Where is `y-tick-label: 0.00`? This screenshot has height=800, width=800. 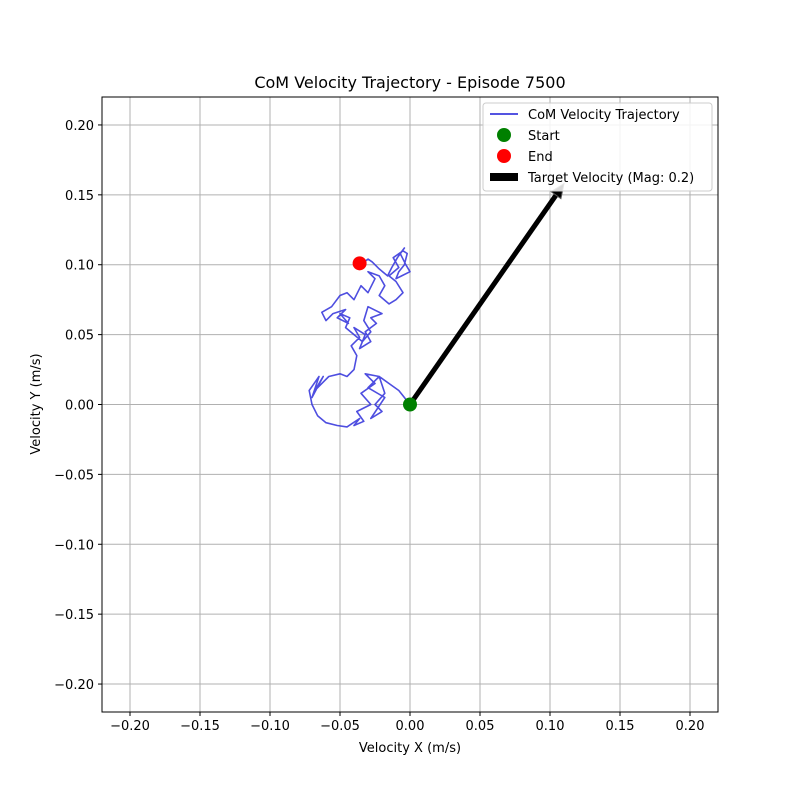 y-tick-label: 0.00 is located at coordinates (79, 406).